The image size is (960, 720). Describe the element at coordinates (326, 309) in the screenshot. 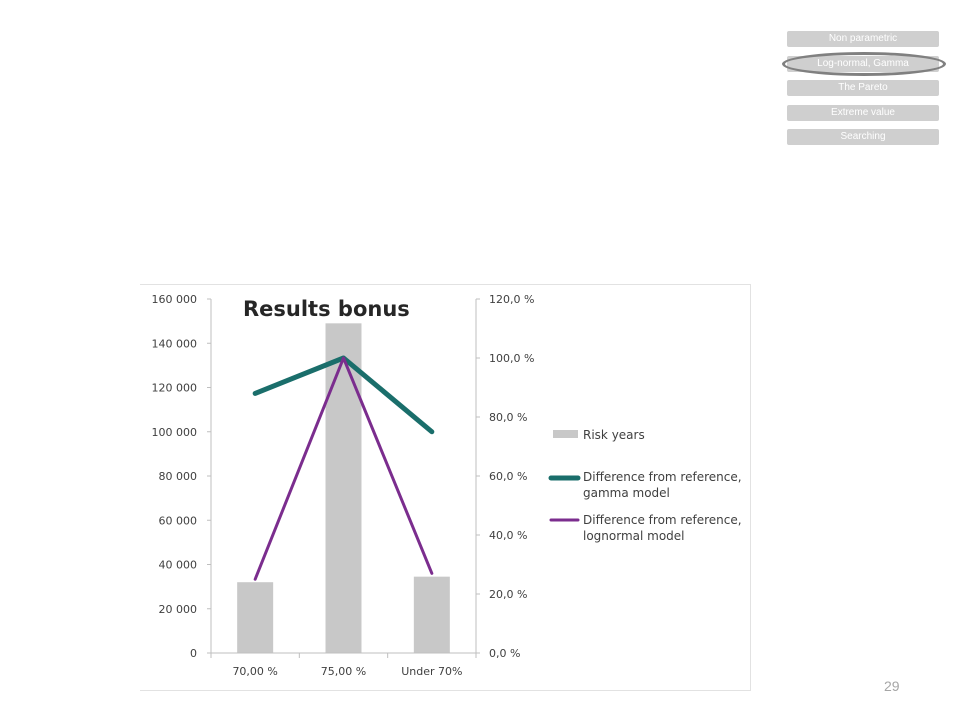

I see `chart-title: Results bonus` at that location.